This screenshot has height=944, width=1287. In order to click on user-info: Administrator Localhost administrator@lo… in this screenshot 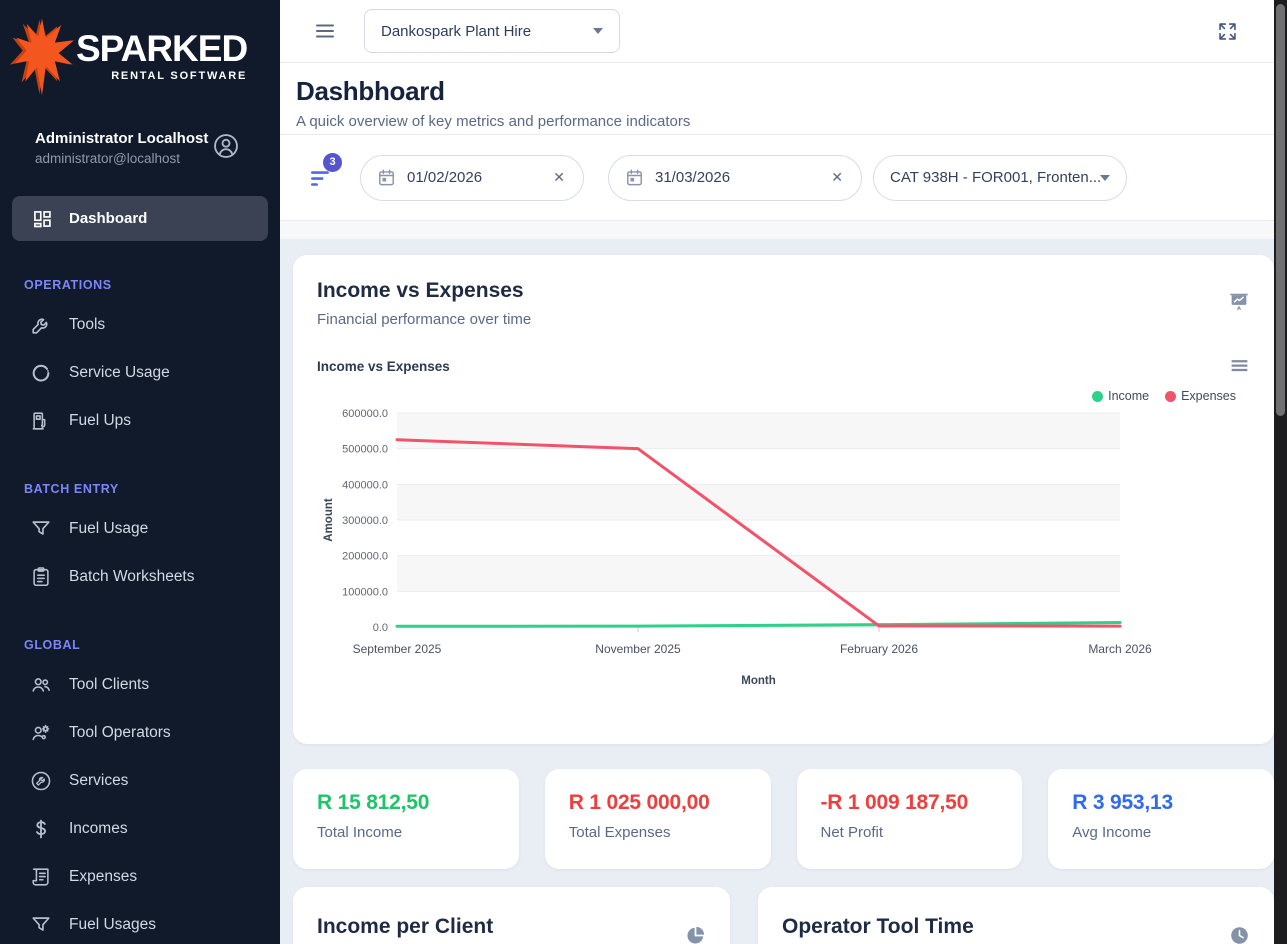, I will do `click(140, 148)`.